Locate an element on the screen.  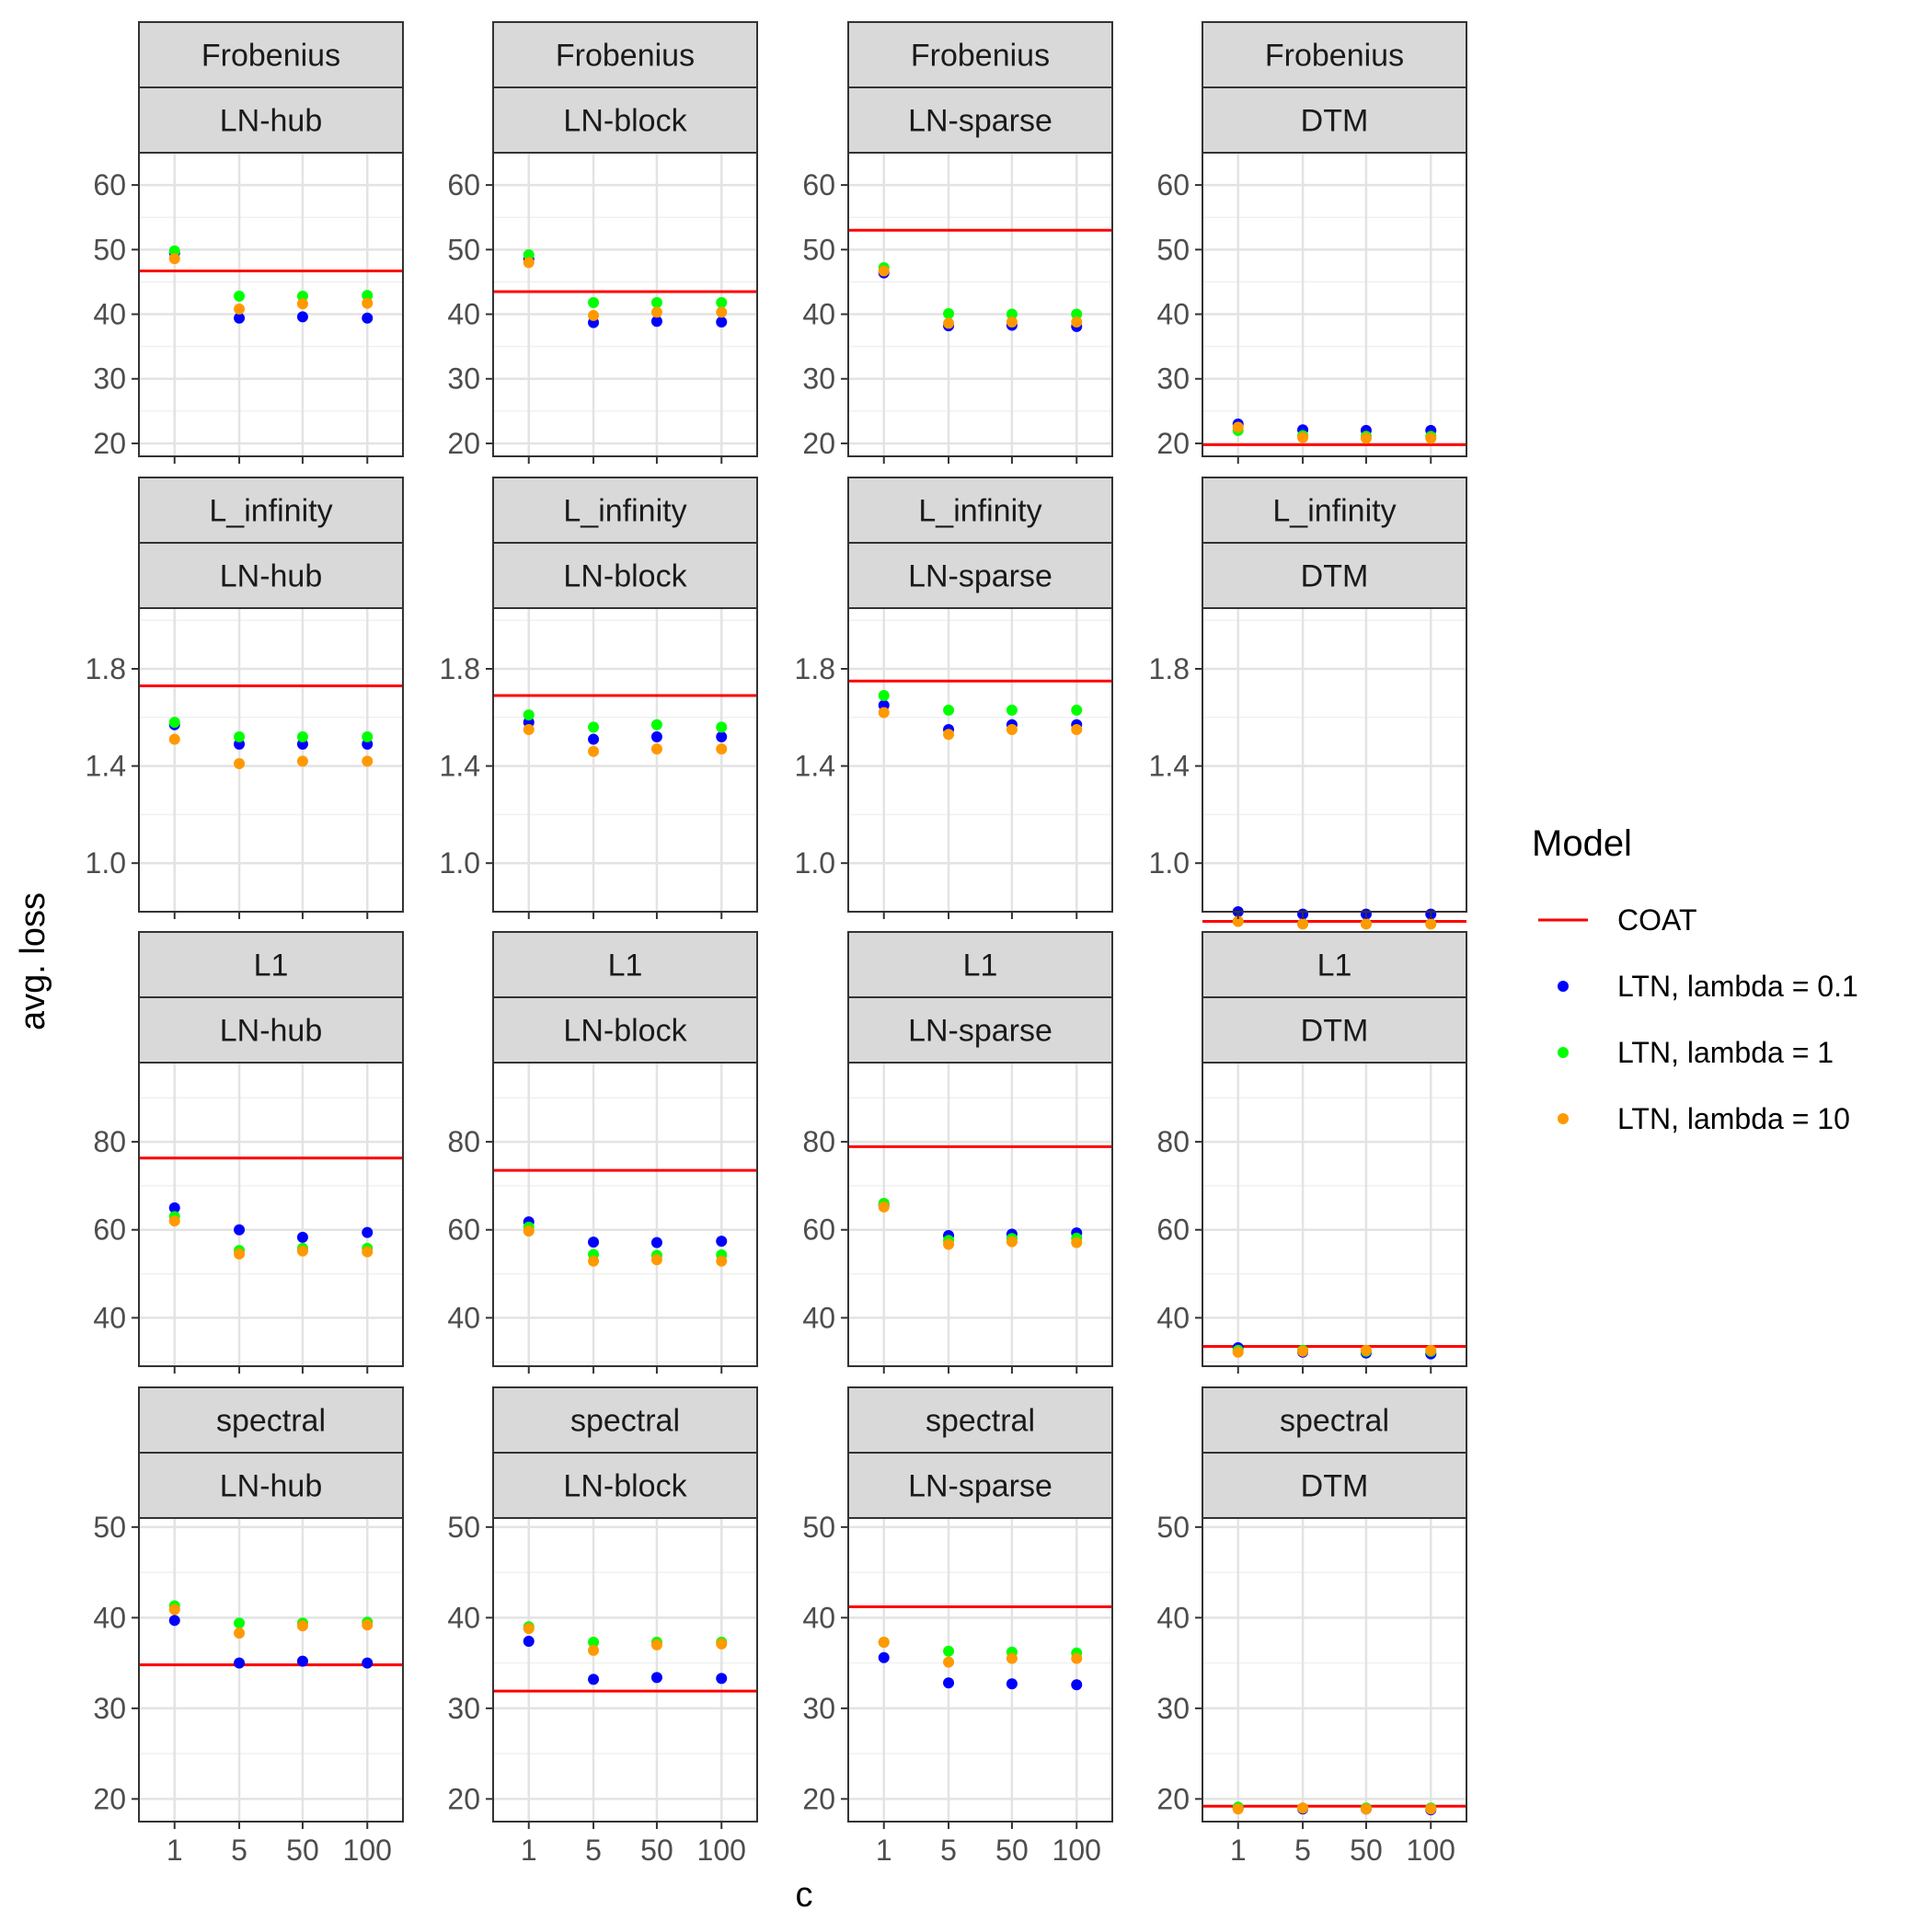
y-tick-label: 1.4 is located at coordinates (1169, 766).